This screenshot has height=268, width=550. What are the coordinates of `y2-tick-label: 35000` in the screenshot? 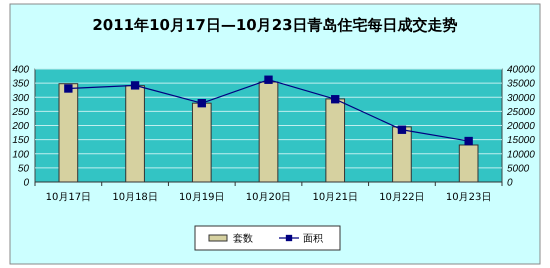 It's located at (521, 84).